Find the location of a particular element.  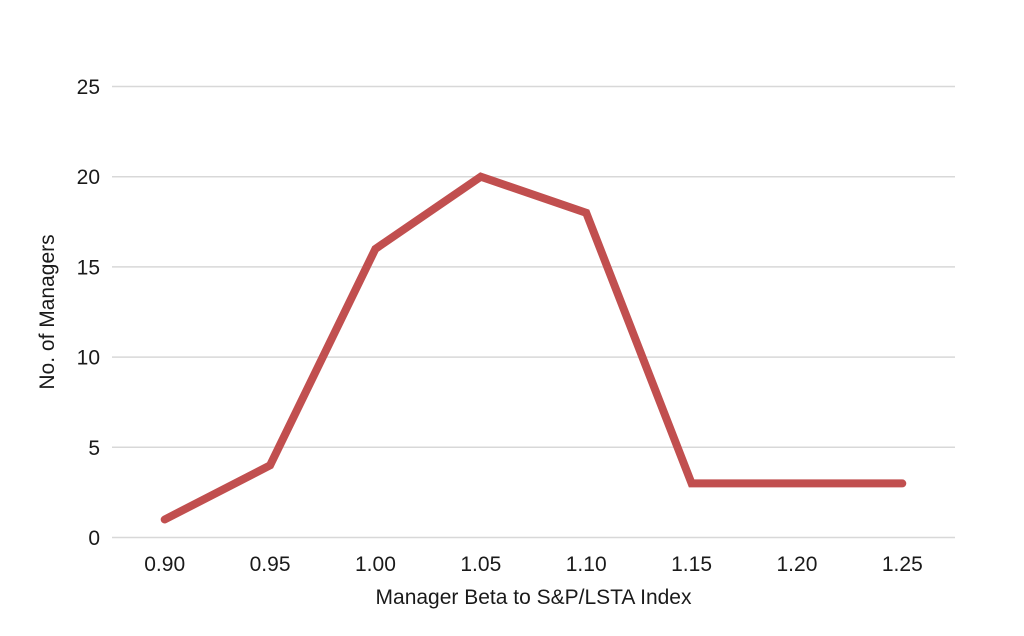

x-tick-label: 1.10 is located at coordinates (586, 564).